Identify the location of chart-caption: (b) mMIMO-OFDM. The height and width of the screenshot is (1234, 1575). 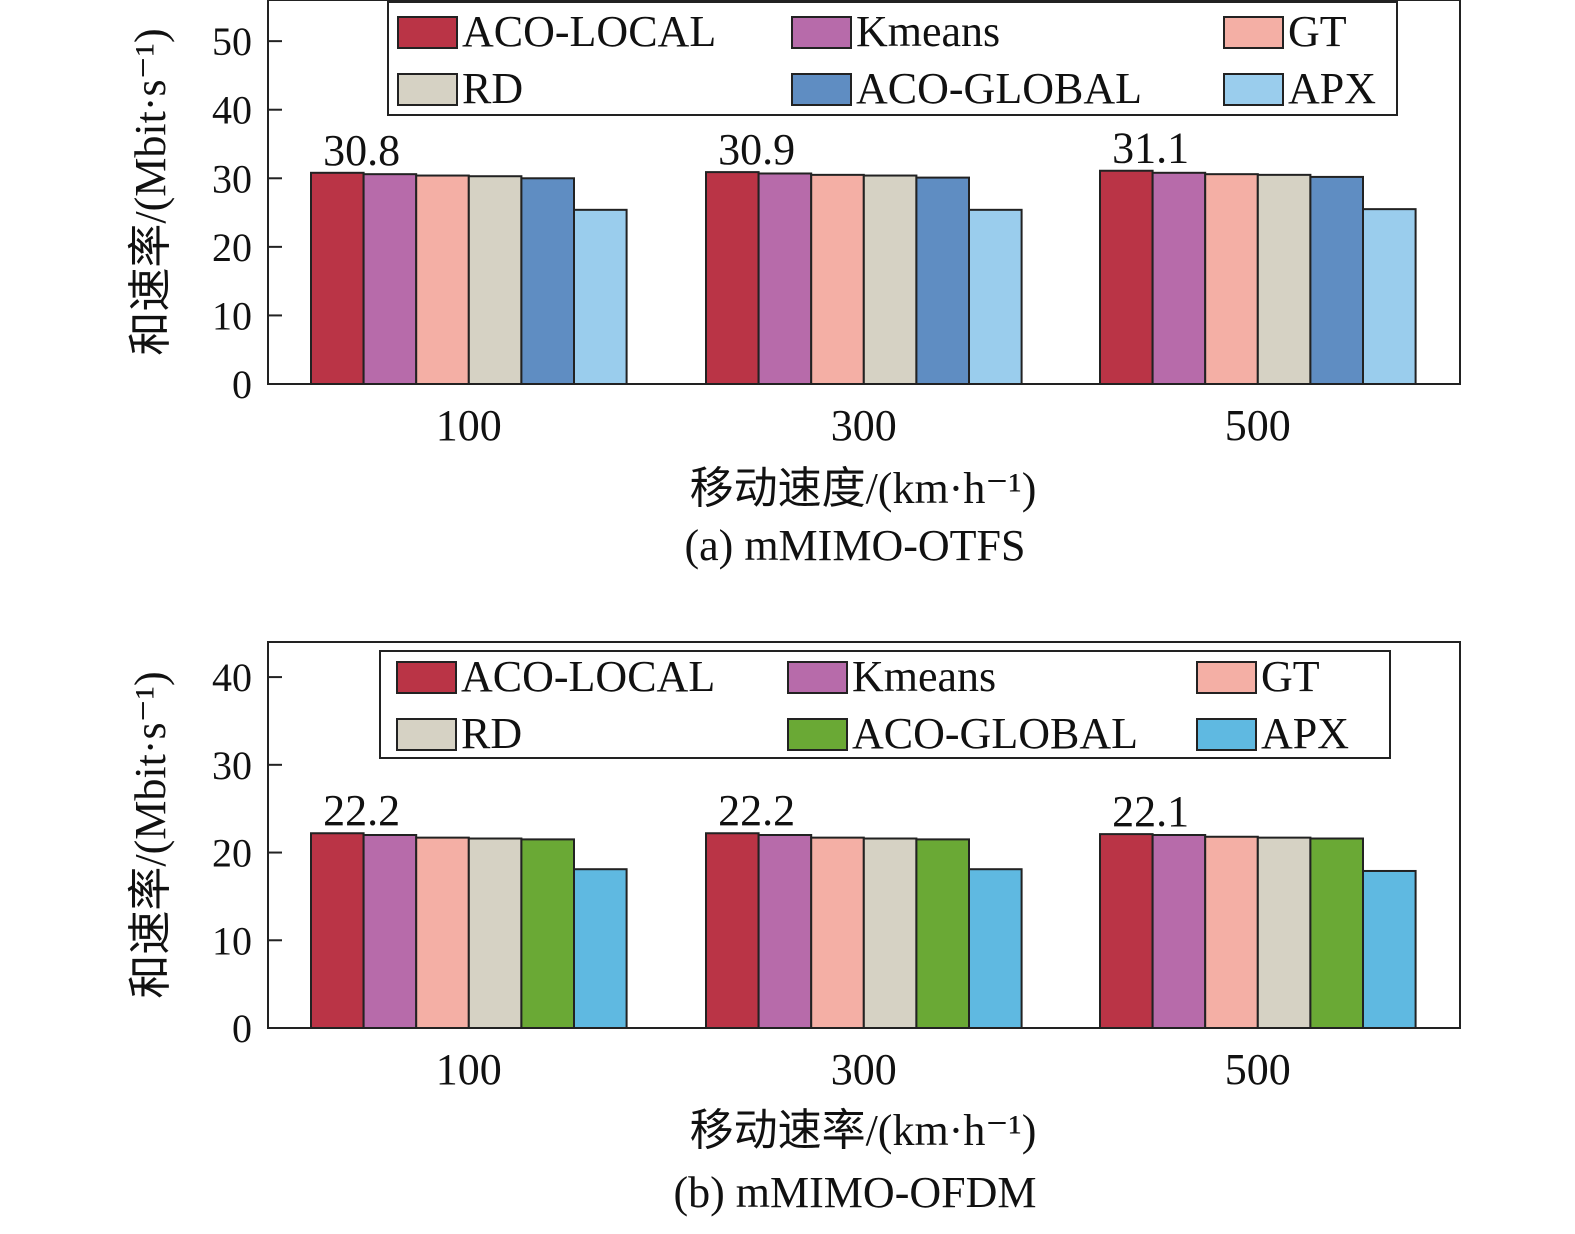
(855, 1192).